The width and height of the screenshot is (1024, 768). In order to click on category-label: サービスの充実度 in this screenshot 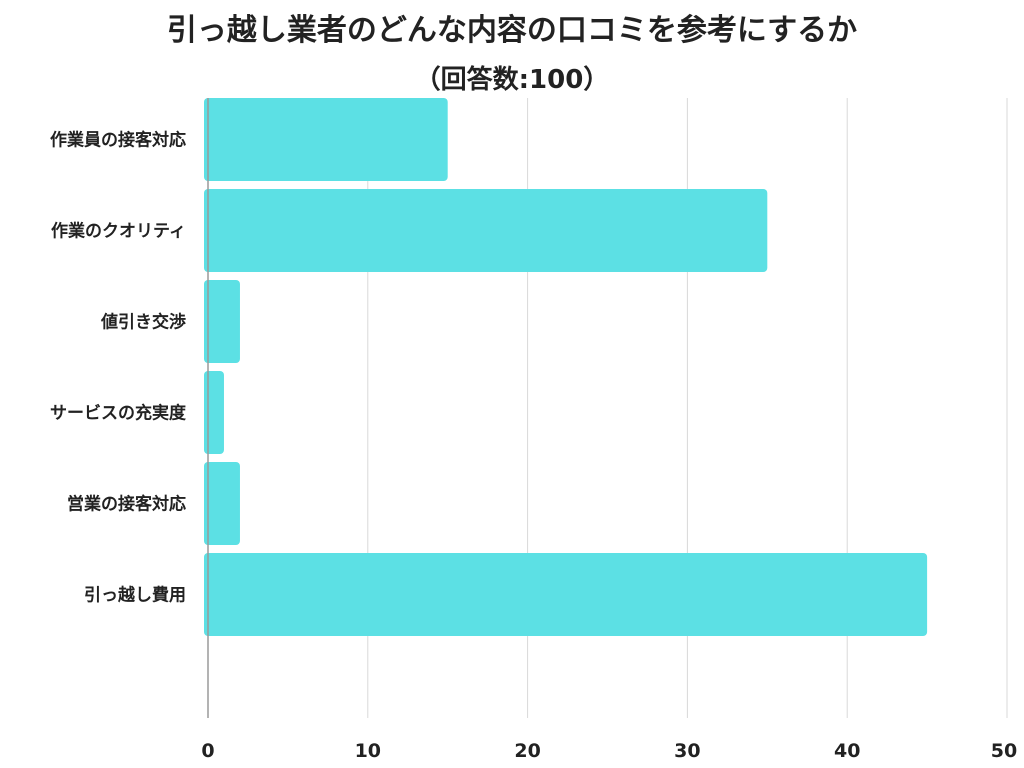, I will do `click(118, 413)`.